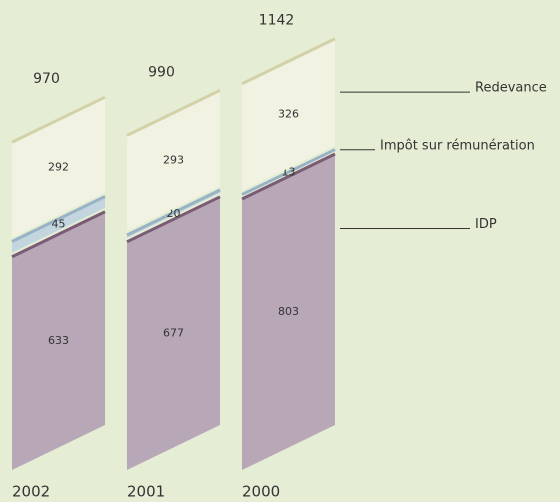  I want to click on value-label: 292, so click(58, 166).